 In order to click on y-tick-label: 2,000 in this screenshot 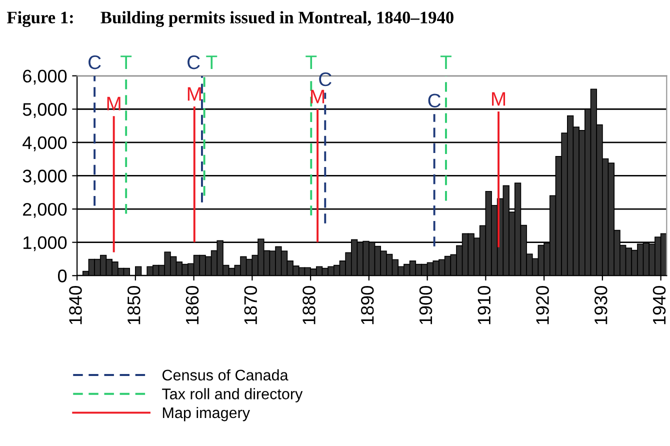, I will do `click(45, 210)`.